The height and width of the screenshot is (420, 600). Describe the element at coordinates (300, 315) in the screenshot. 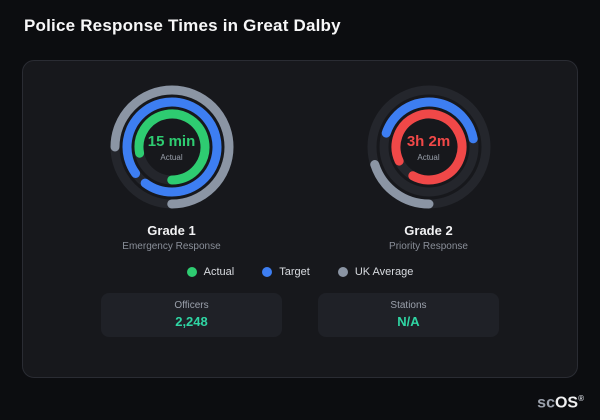

I see `stats-row: Officers 2,248 Stations N/A` at that location.